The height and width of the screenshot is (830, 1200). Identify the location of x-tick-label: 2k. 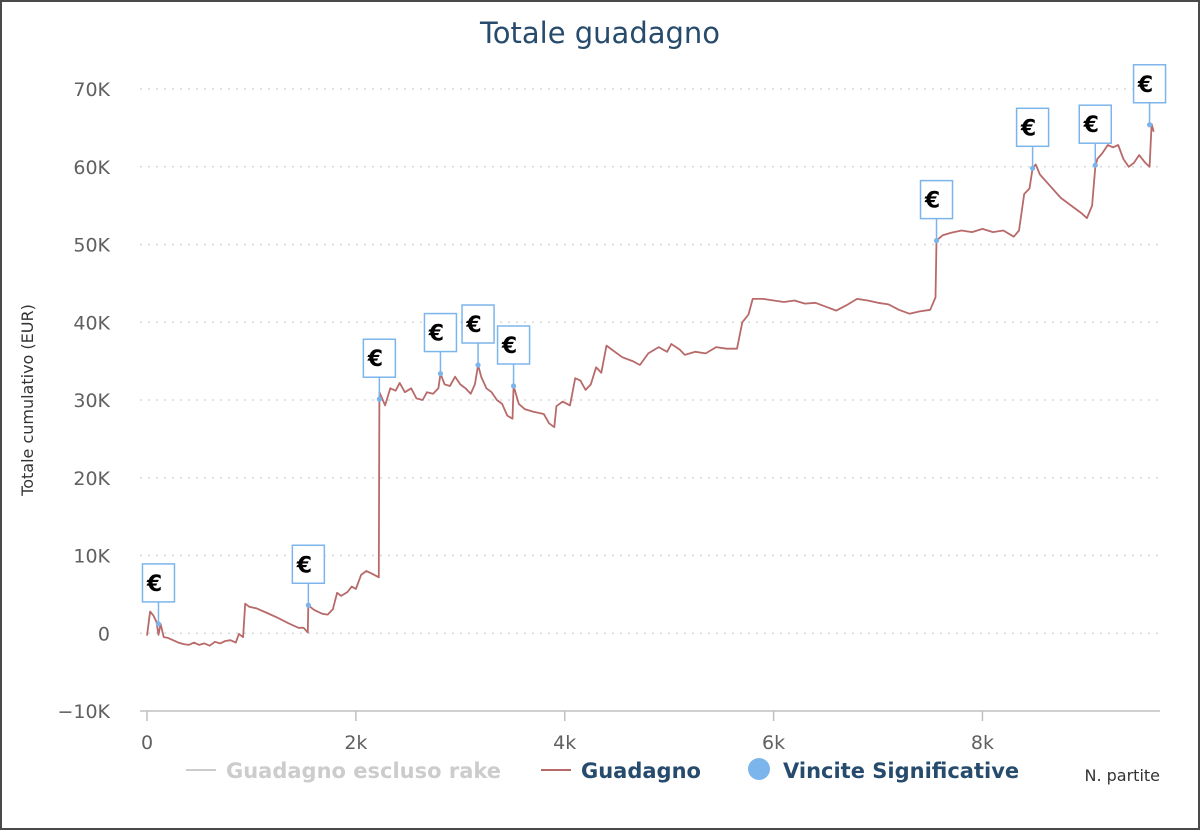
(355, 743).